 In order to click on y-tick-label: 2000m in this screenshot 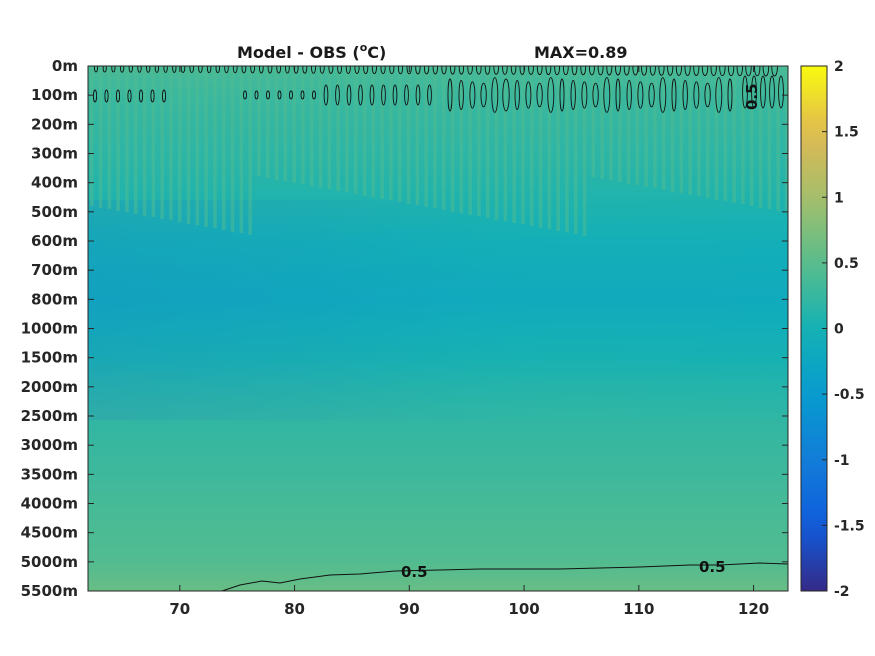, I will do `click(49, 387)`.